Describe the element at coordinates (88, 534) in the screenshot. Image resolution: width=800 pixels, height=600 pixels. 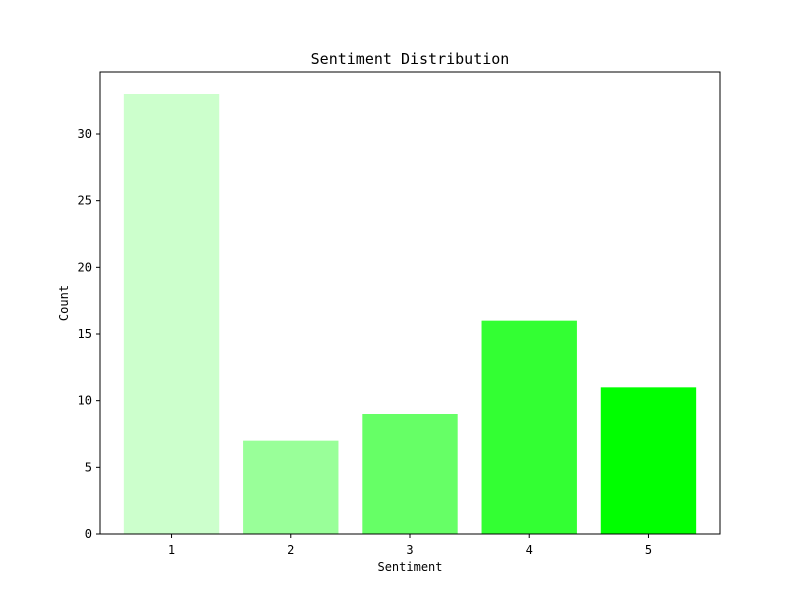
I see `y-tick-label: 0` at that location.